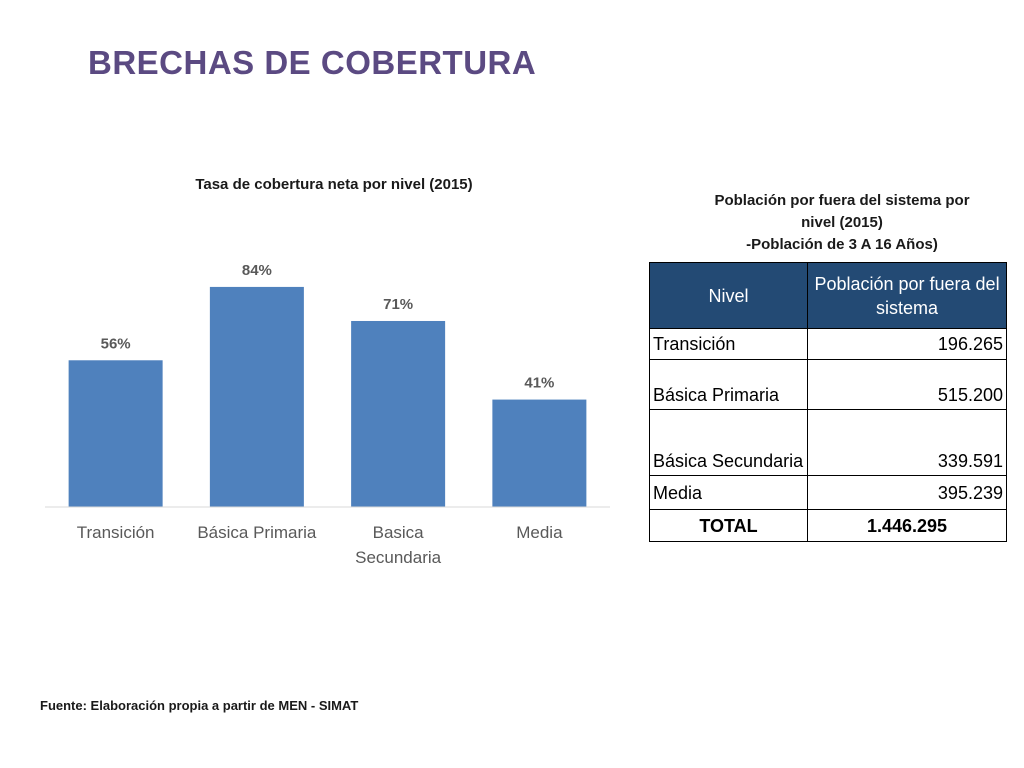 The width and height of the screenshot is (1024, 768). Describe the element at coordinates (907, 492) in the screenshot. I see `row-poblacion: 395.239` at that location.